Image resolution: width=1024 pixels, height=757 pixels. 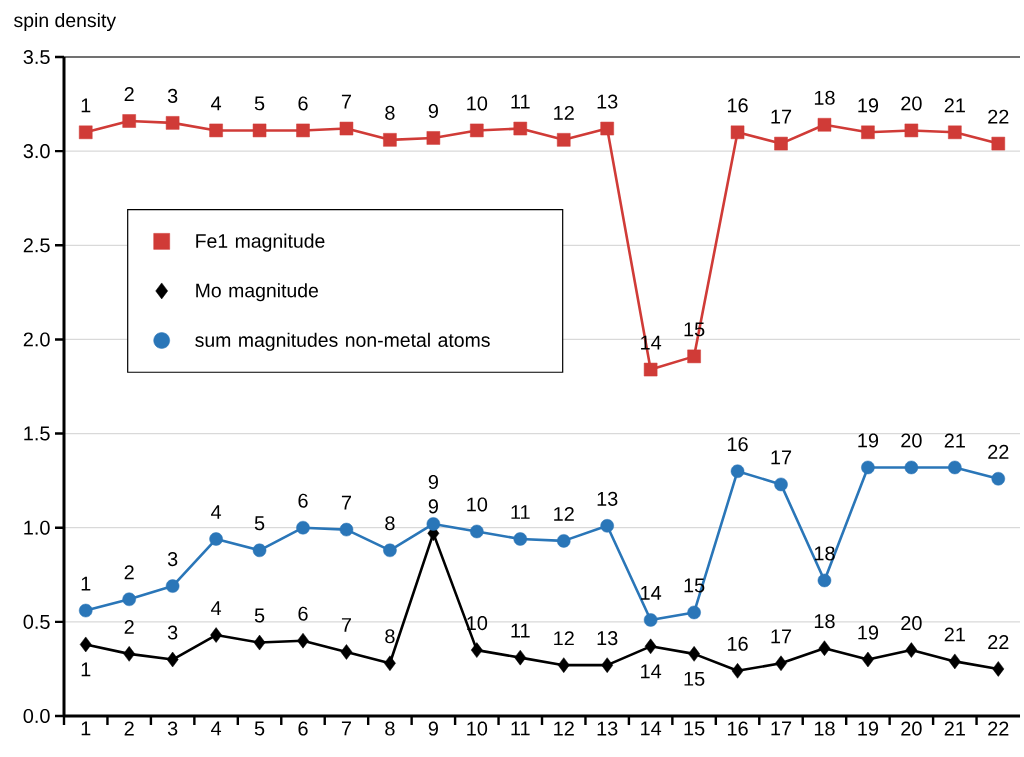 I want to click on x-tick-label: 18, so click(x=824, y=728).